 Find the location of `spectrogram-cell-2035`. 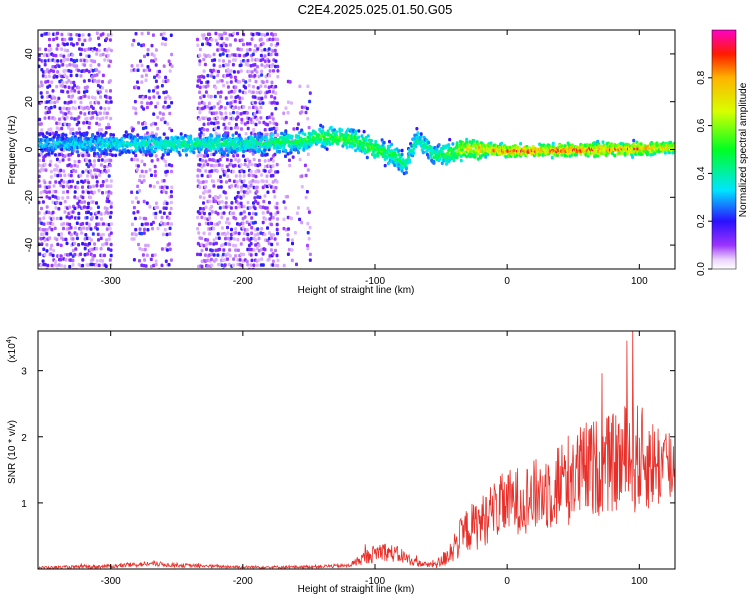

spectrogram-cell-2035 is located at coordinates (257, 92).